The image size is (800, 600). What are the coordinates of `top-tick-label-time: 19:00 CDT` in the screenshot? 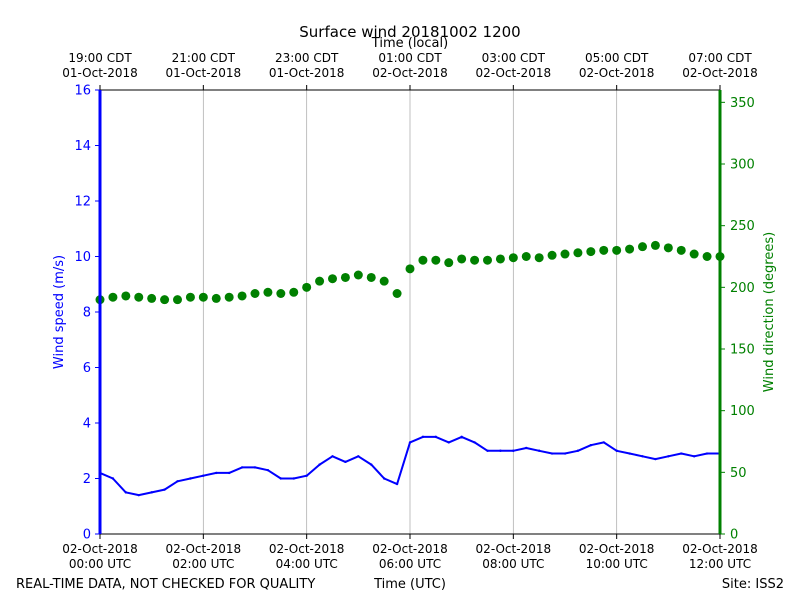 It's located at (100, 58).